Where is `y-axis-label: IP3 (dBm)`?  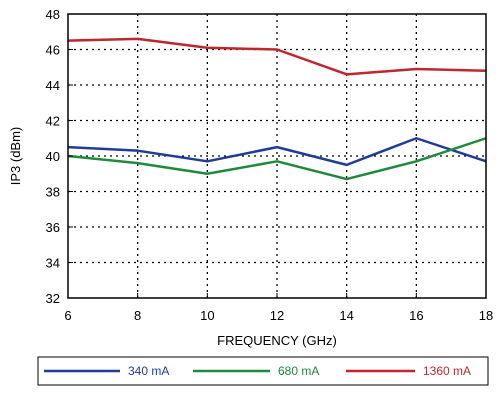 y-axis-label: IP3 (dBm) is located at coordinates (15, 156).